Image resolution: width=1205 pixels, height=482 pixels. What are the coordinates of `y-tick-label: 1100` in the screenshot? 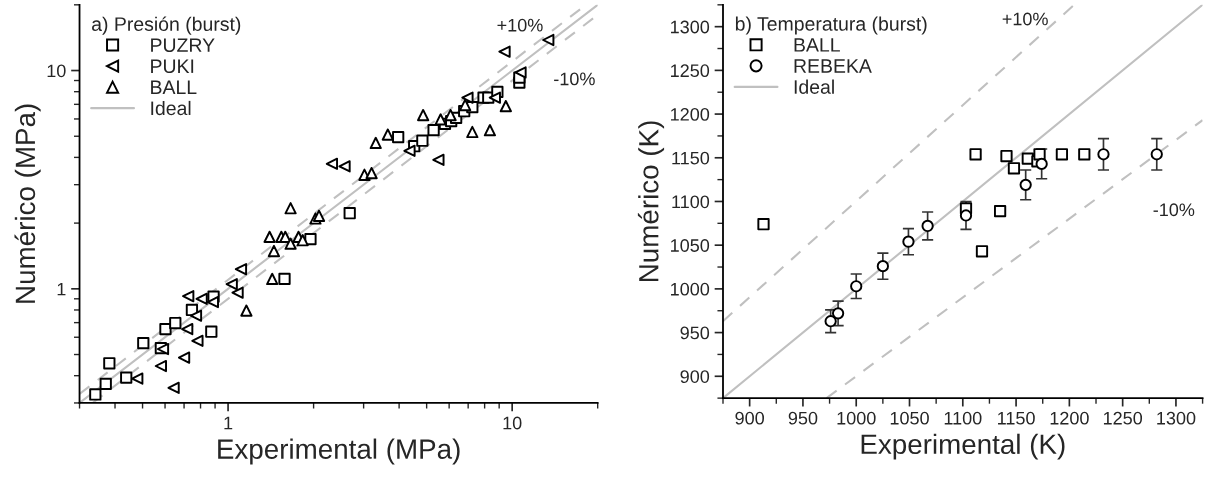 It's located at (691, 202).